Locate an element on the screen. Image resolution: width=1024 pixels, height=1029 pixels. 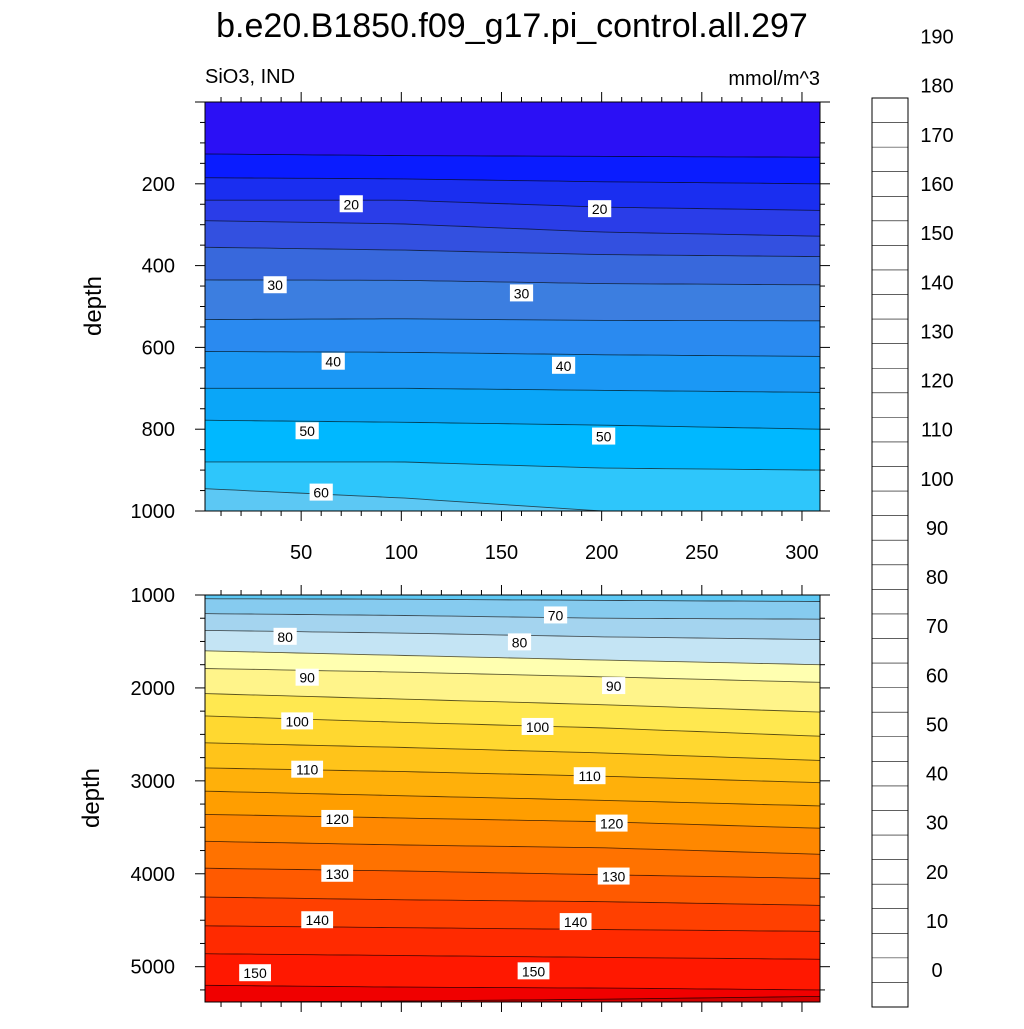
upper-ylabel: depth is located at coordinates (93, 306).